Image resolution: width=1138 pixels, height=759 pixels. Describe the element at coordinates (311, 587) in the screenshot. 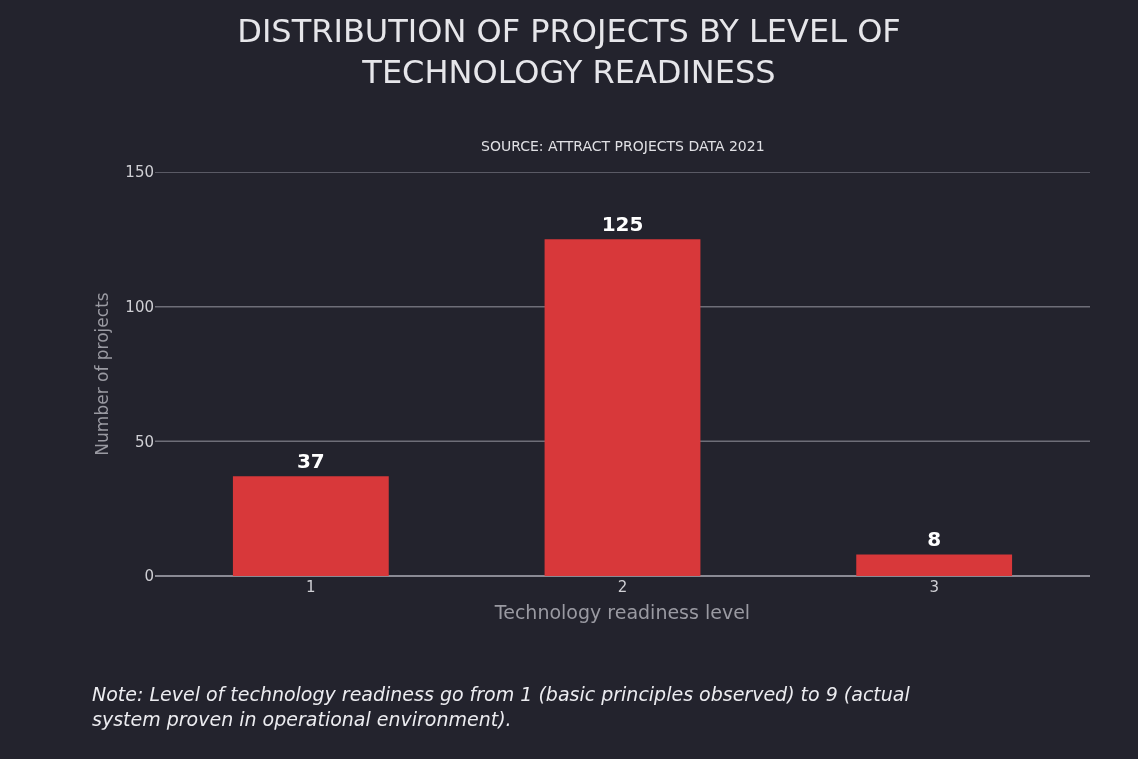

I see `x-tick-label: 1` at that location.